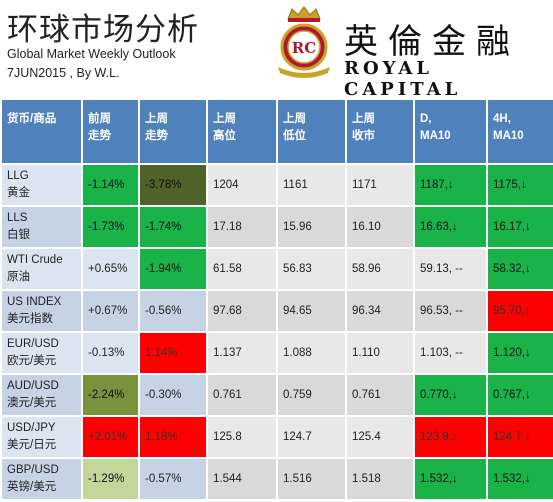  What do you see at coordinates (450, 269) in the screenshot?
I see `daily-ma10-cell: 59.13, --` at bounding box center [450, 269].